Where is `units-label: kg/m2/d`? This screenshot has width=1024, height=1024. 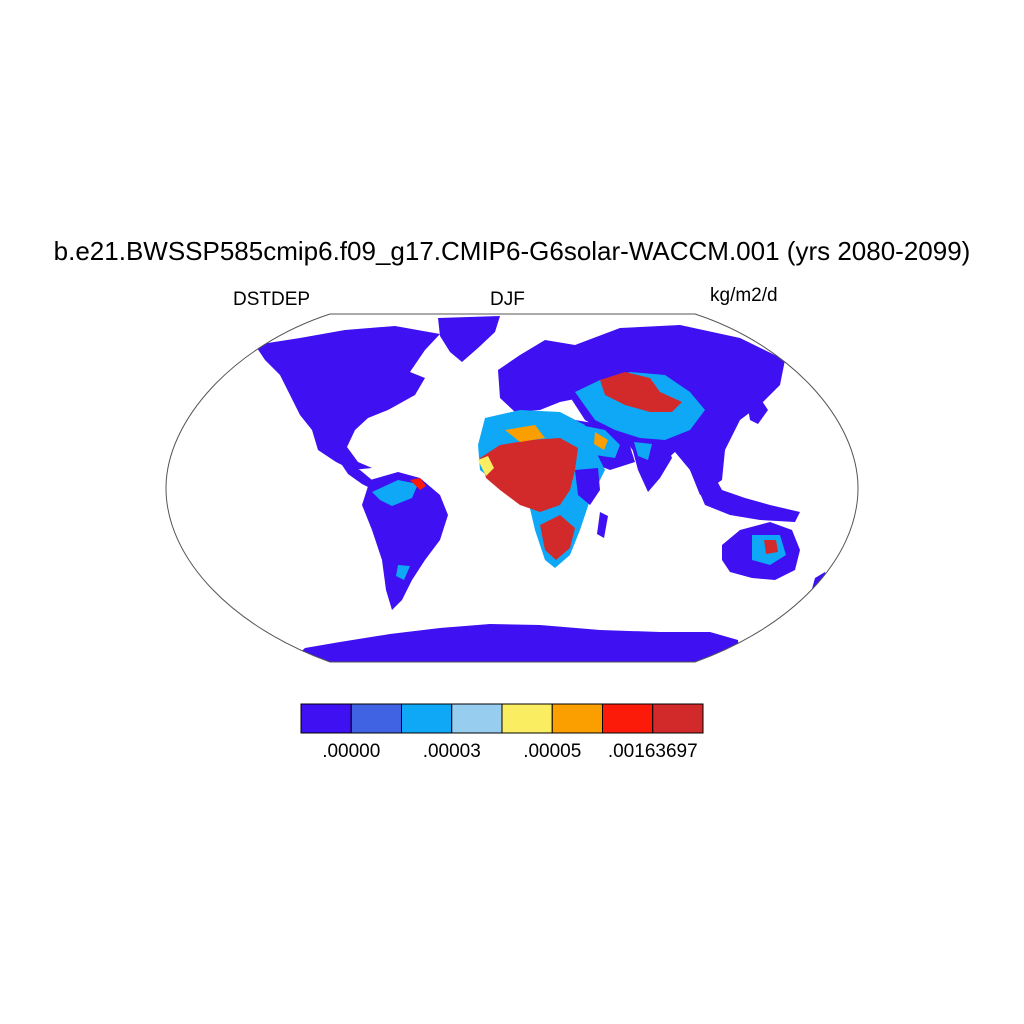 units-label: kg/m2/d is located at coordinates (744, 295).